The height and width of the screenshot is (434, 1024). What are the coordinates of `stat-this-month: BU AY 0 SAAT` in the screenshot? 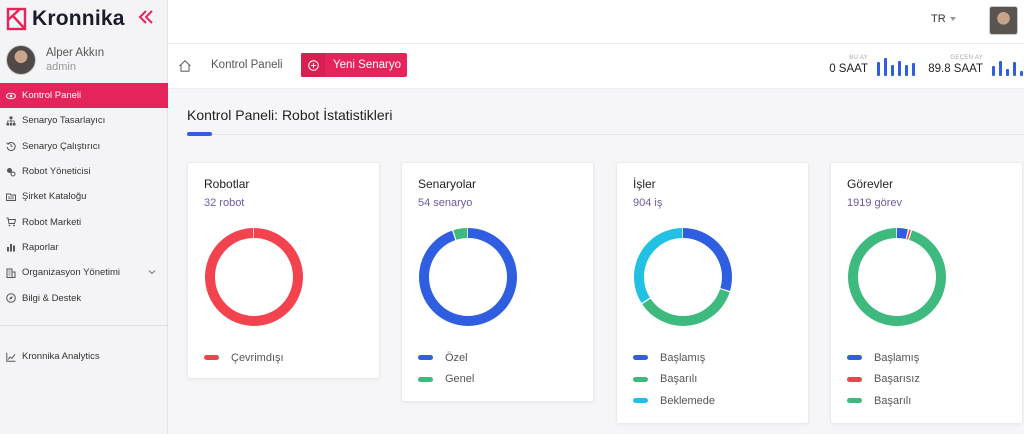 It's located at (847, 65).